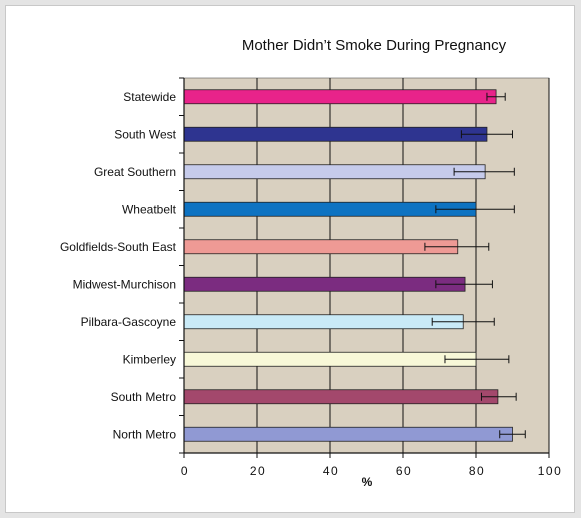  Describe the element at coordinates (335, 134) in the screenshot. I see `bar-south-west` at that location.